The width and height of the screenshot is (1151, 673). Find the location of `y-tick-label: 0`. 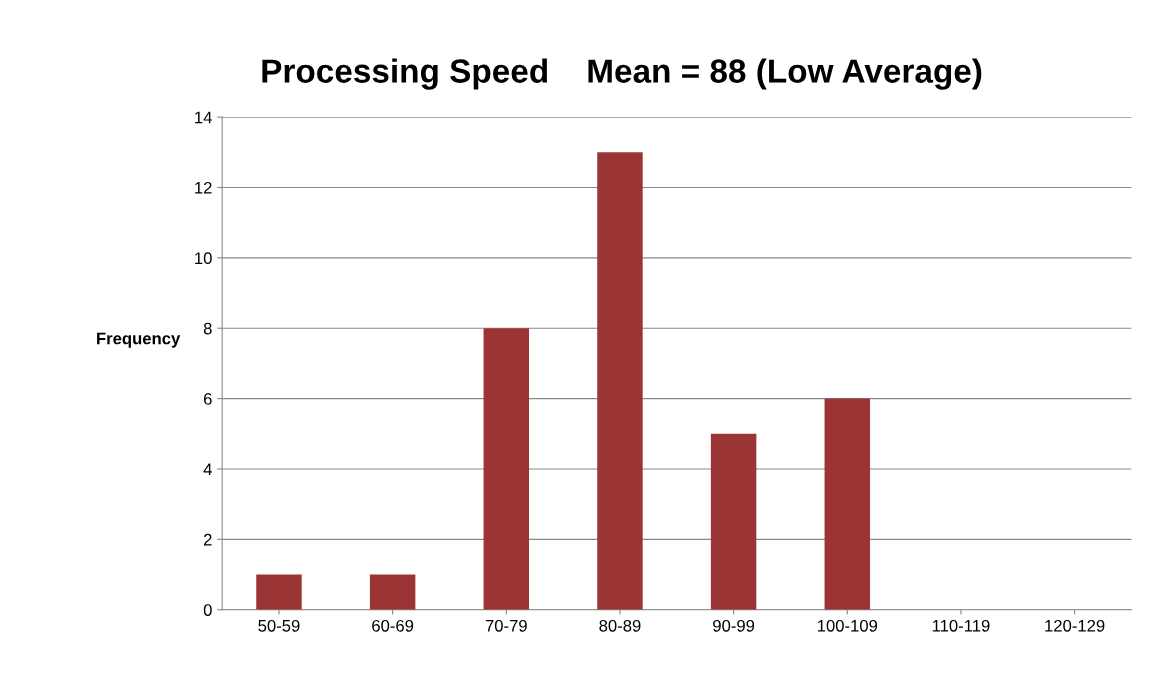

y-tick-label: 0 is located at coordinates (207, 610).